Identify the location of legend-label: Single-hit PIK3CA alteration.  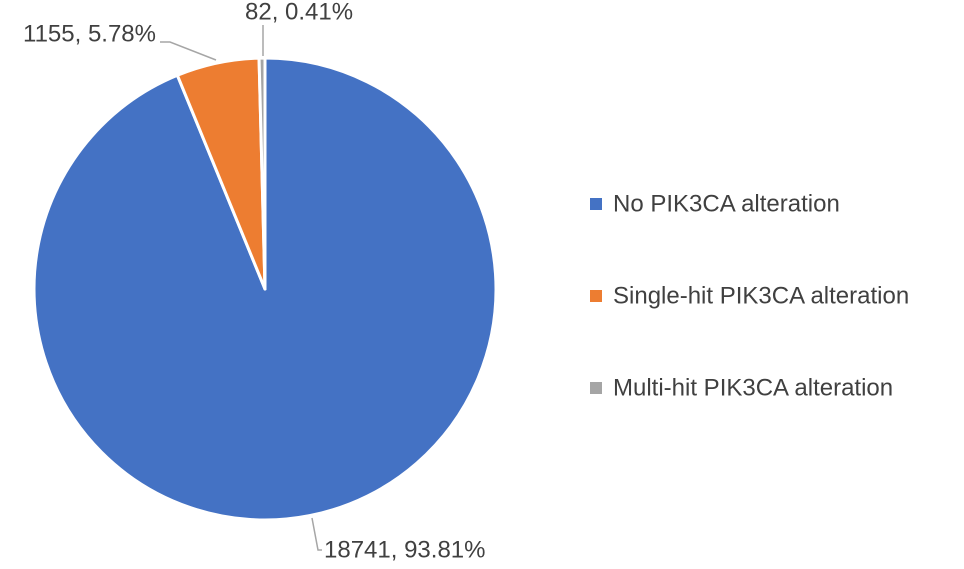
(761, 295).